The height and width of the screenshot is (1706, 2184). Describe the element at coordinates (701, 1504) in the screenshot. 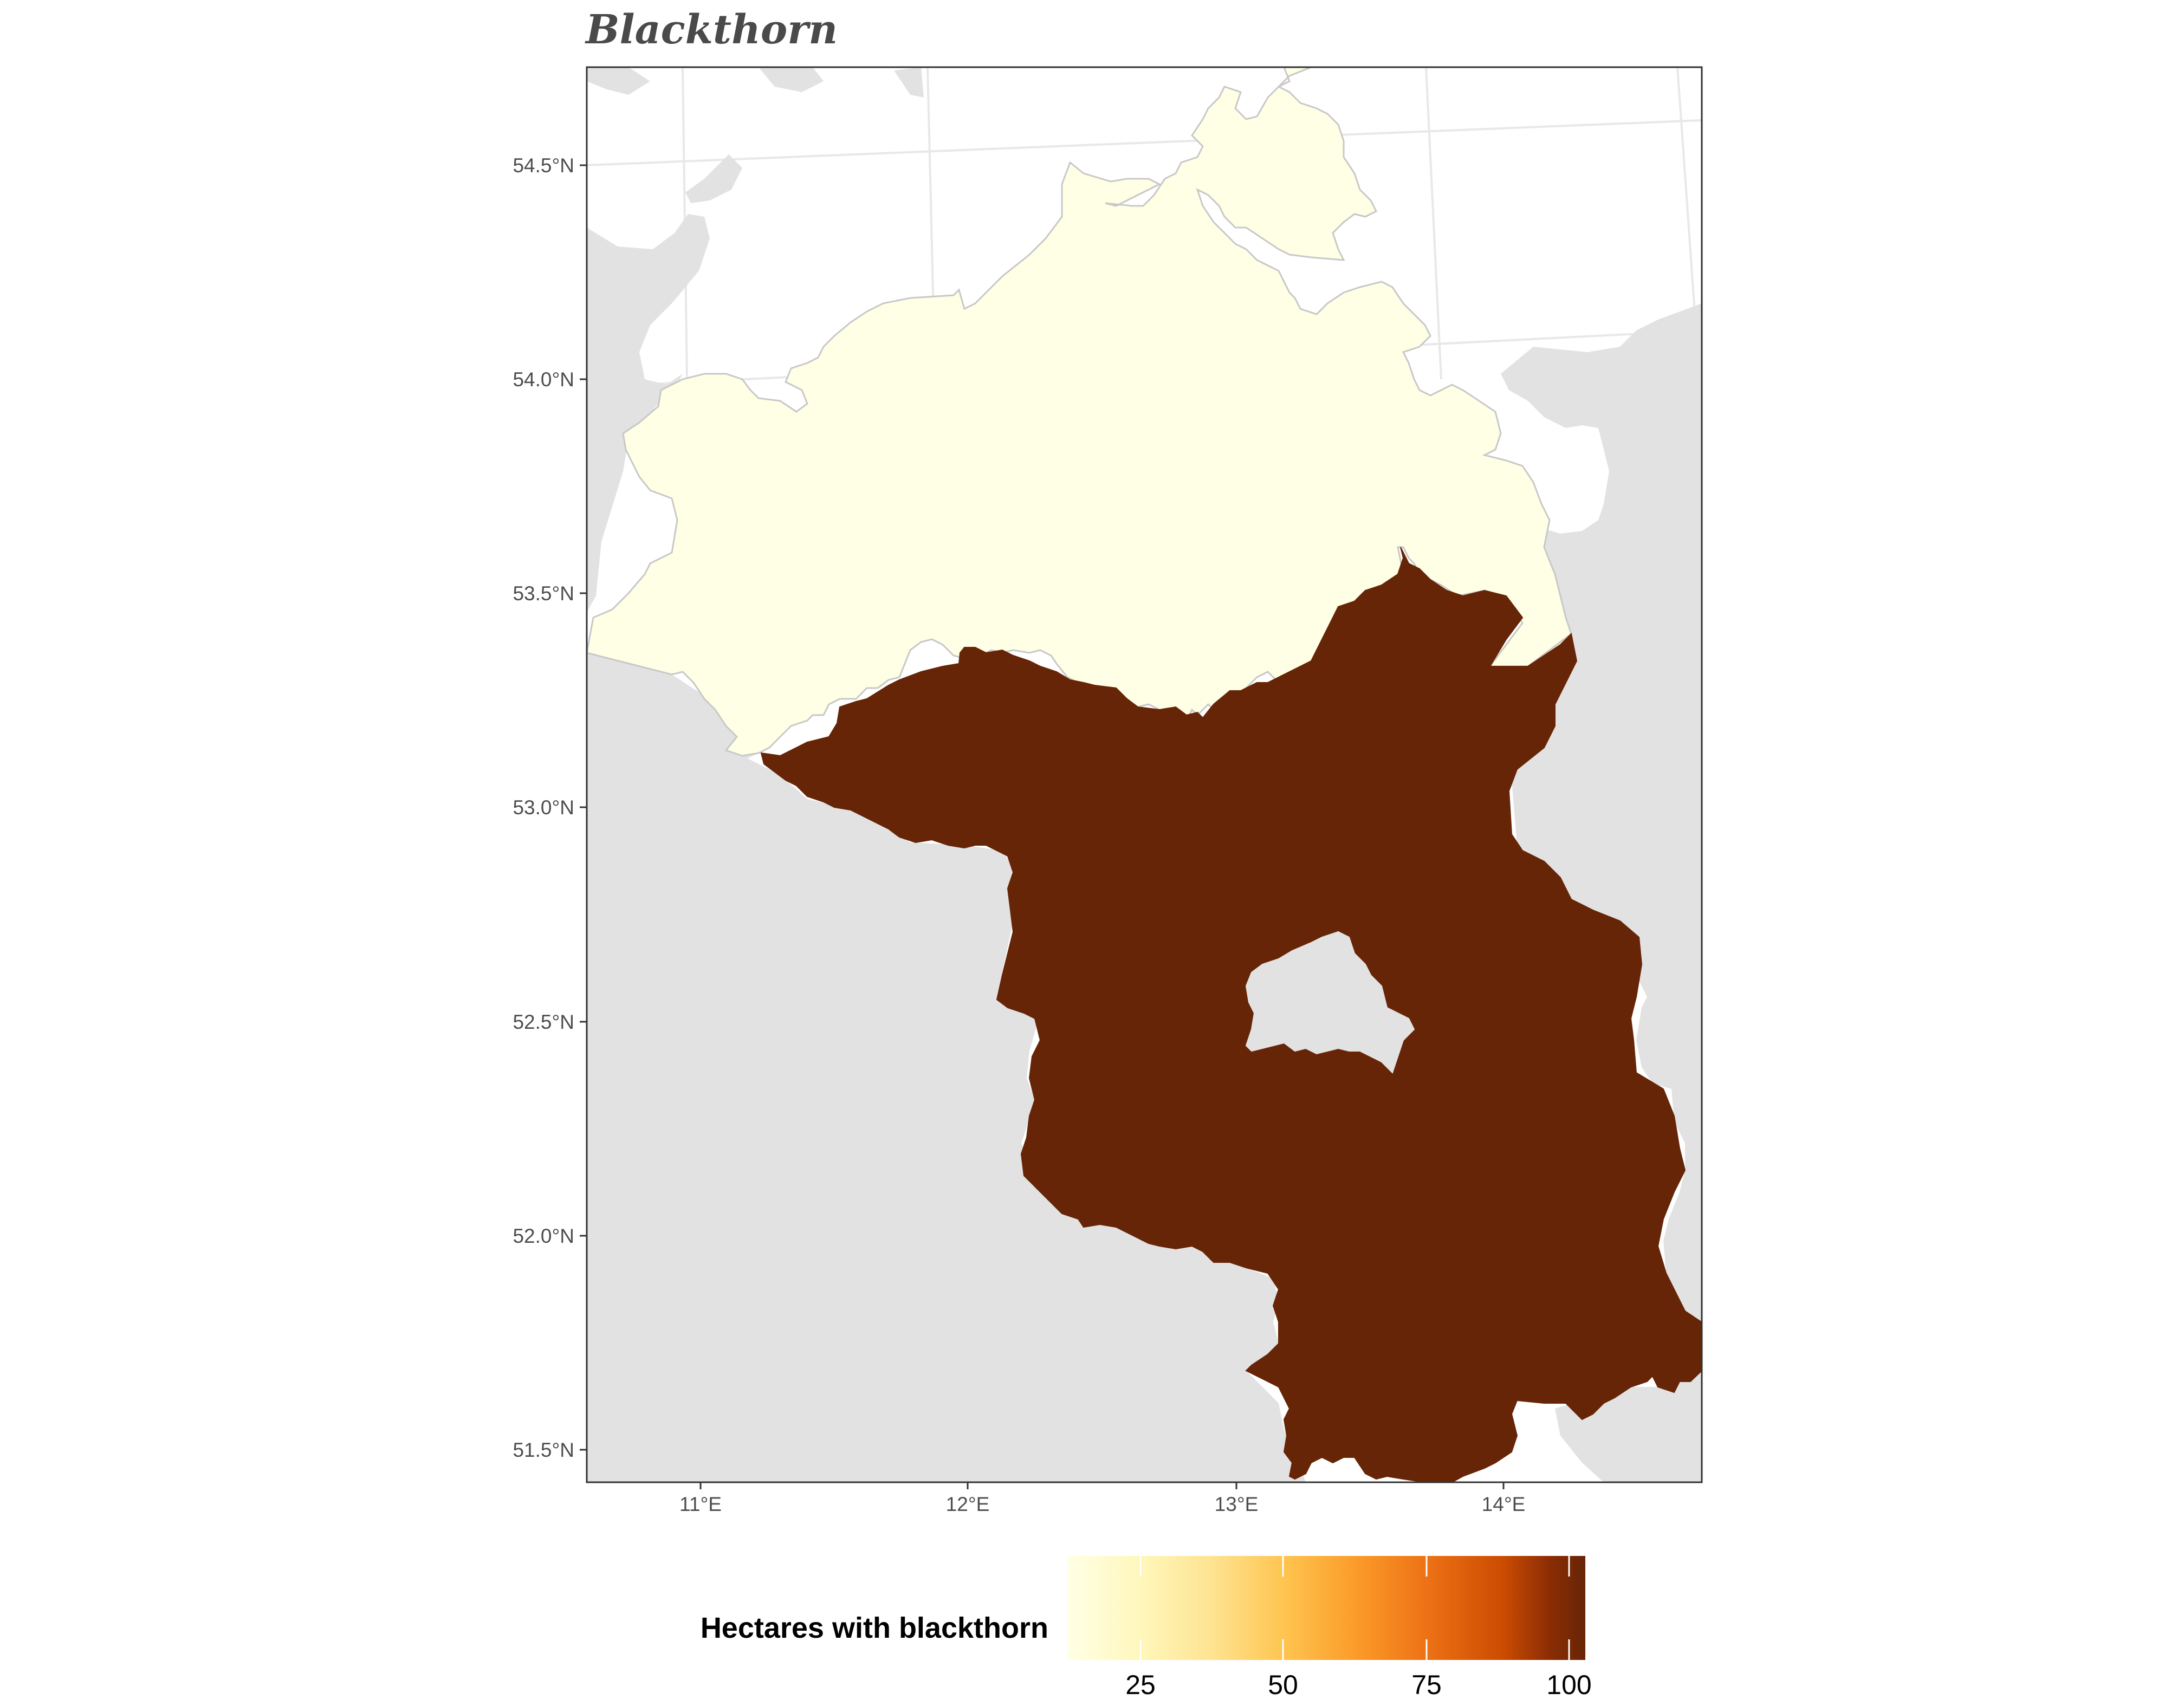

I see `lon-label: 11°E` at that location.